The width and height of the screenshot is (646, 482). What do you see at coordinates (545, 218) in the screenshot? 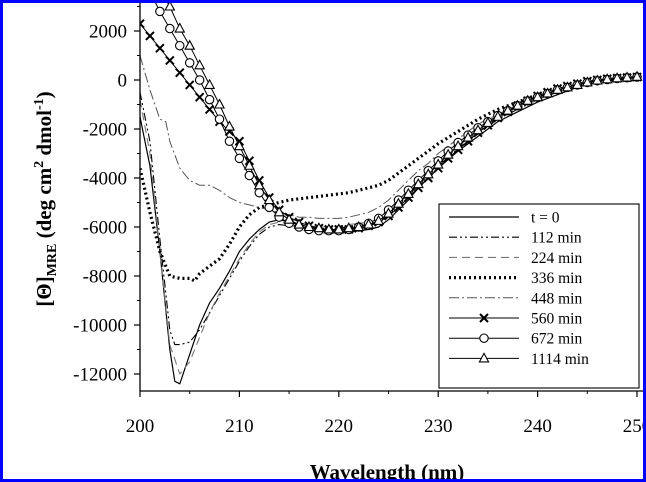
I see `legend-label: t = 0` at bounding box center [545, 218].